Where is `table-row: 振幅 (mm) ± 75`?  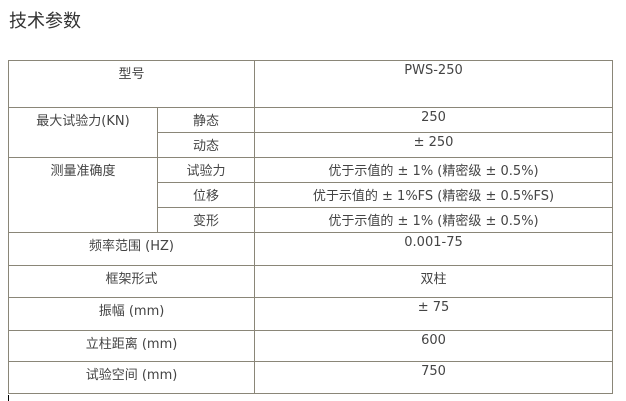
table-row: 振幅 (mm) ± 75 is located at coordinates (310, 314).